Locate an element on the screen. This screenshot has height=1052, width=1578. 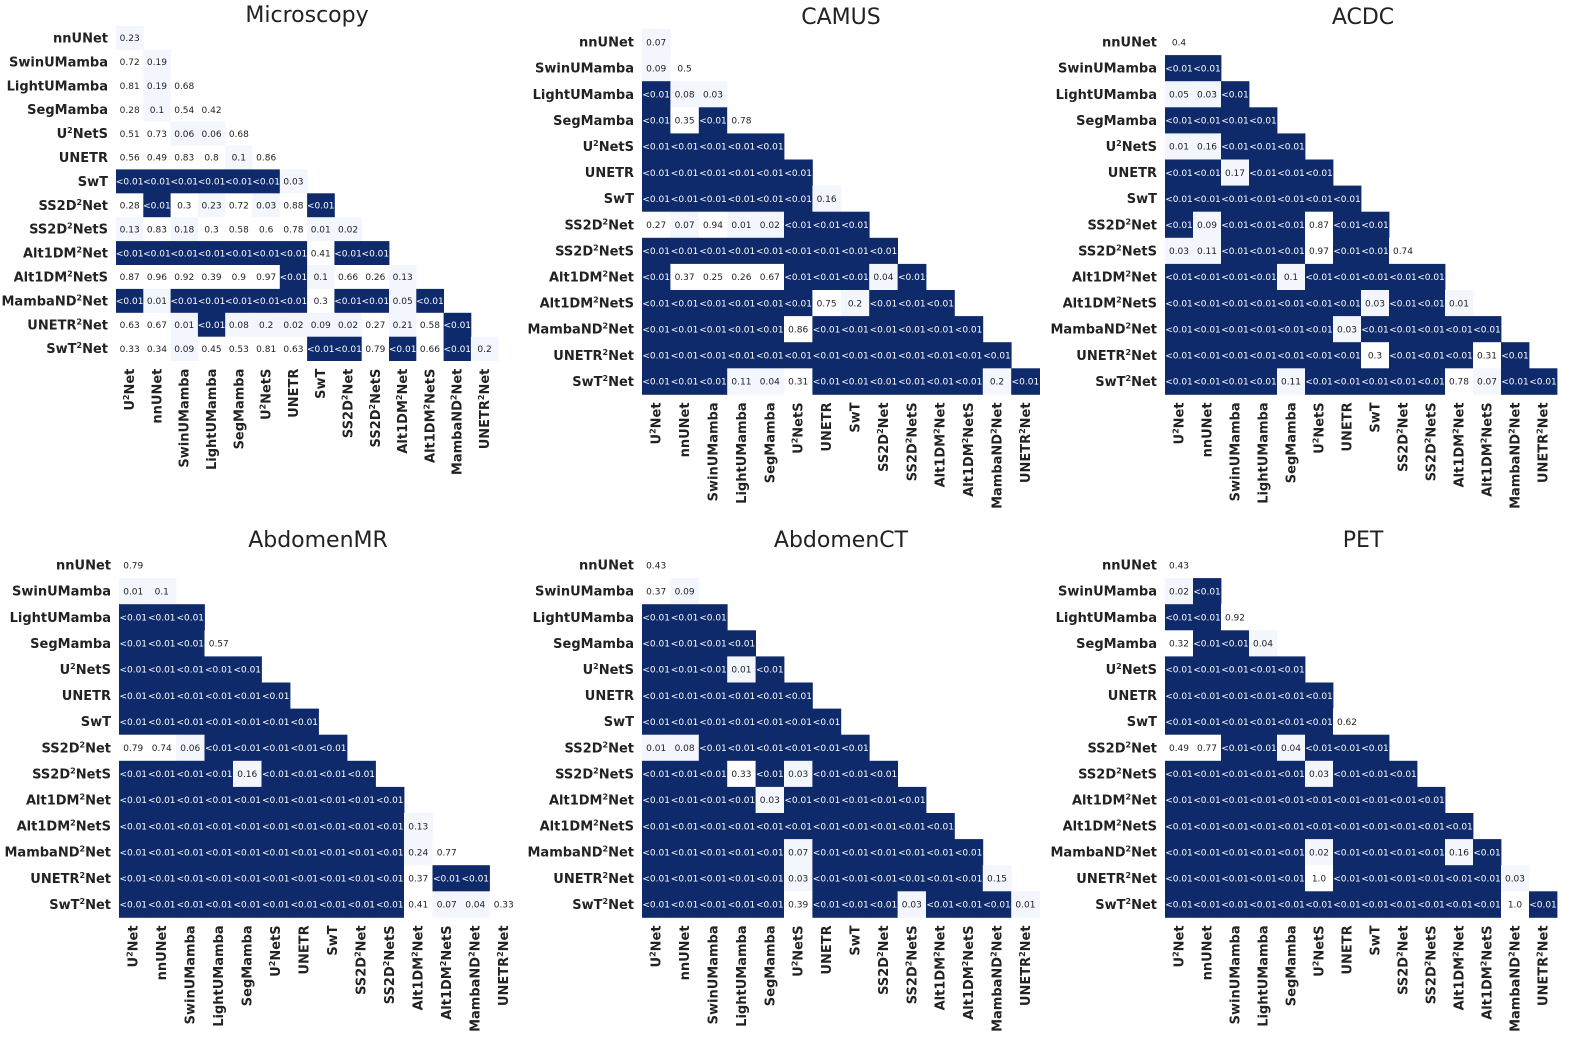
cell-value: 0.79 is located at coordinates (133, 566).